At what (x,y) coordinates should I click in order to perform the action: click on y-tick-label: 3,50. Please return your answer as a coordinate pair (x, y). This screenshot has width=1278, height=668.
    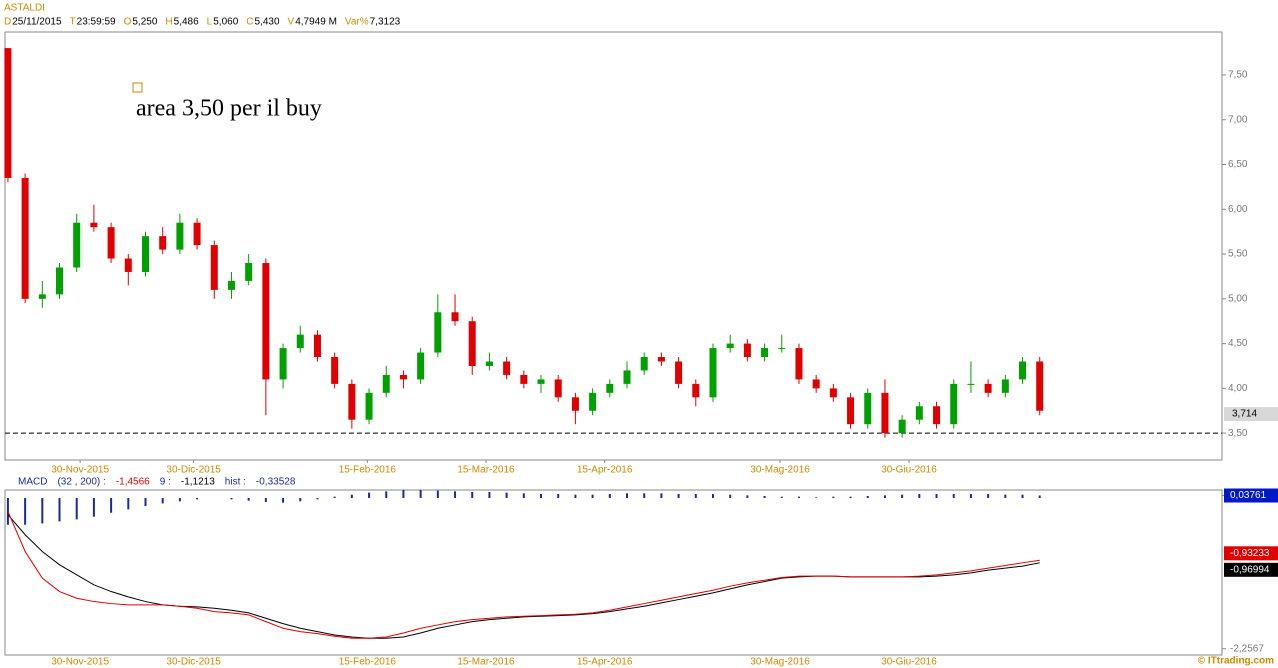
    Looking at the image, I should click on (1238, 433).